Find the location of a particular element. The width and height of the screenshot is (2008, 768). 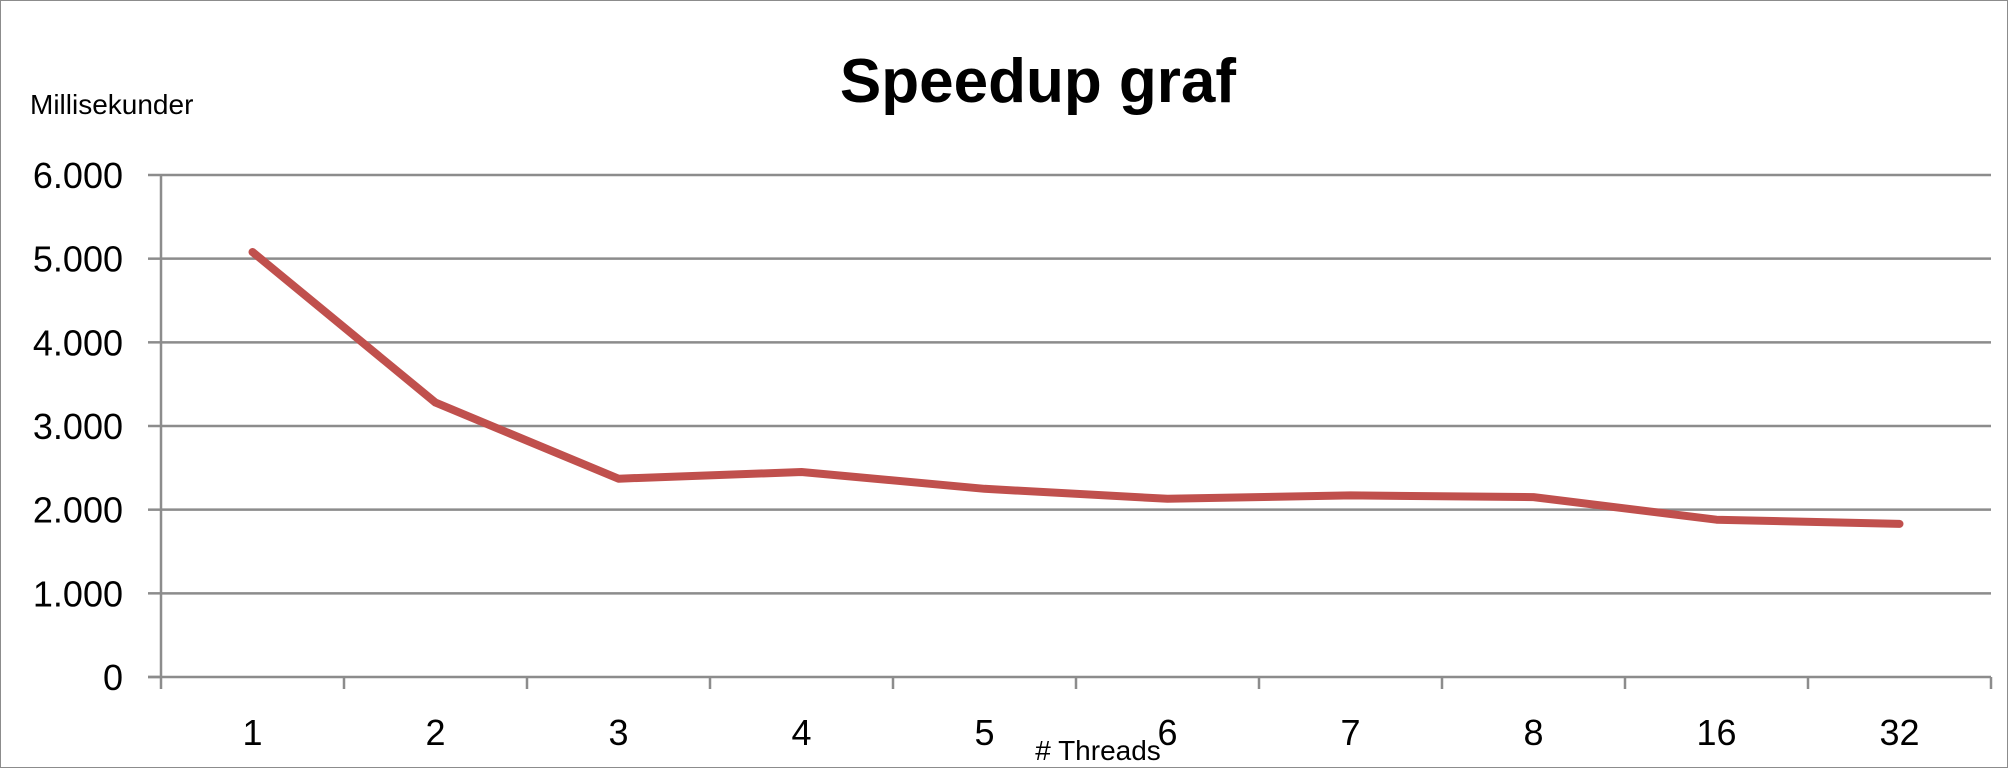

x-tick-label: 7 is located at coordinates (1350, 732).